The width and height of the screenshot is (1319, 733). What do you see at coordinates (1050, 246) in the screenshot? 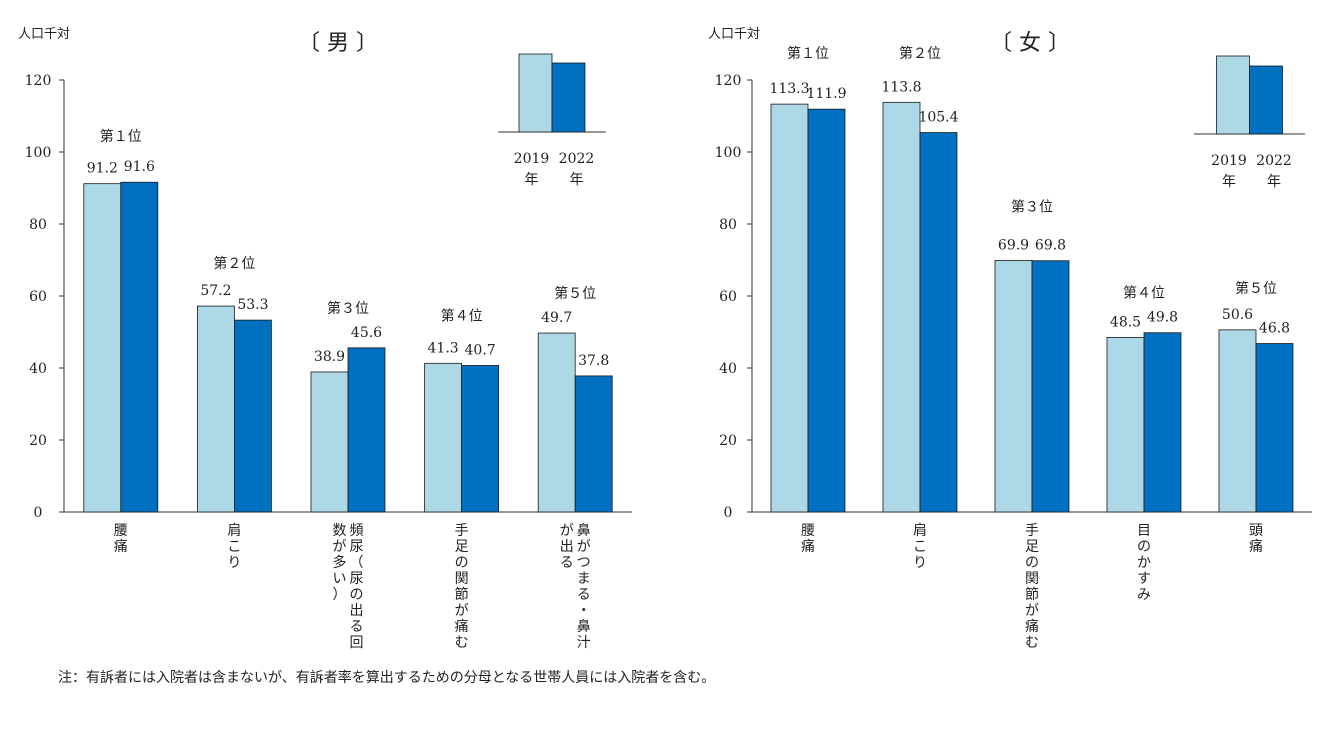
I see `data-label-2022: 69.8` at bounding box center [1050, 246].